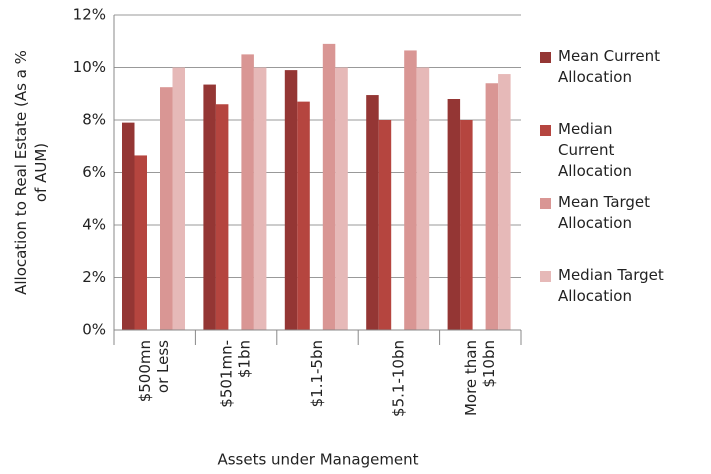 This screenshot has width=711, height=474. What do you see at coordinates (94, 172) in the screenshot?
I see `y-tick-label: 6%` at bounding box center [94, 172].